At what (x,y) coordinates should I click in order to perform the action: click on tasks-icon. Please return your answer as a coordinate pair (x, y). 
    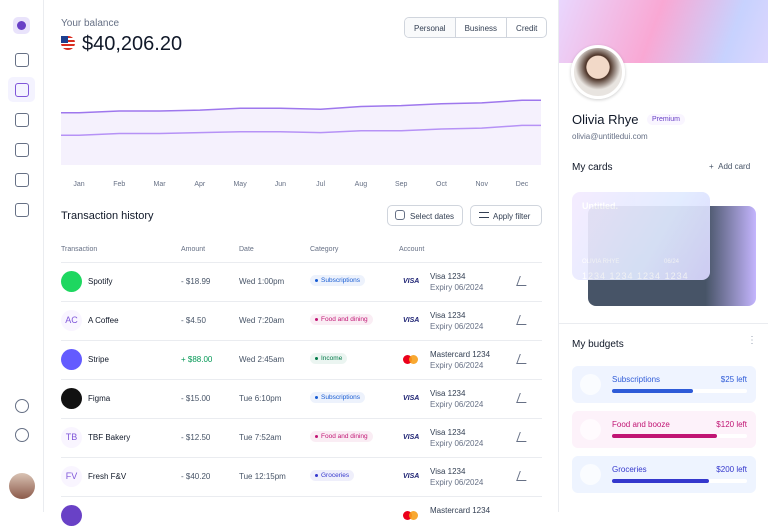
    Looking at the image, I should click on (22, 150).